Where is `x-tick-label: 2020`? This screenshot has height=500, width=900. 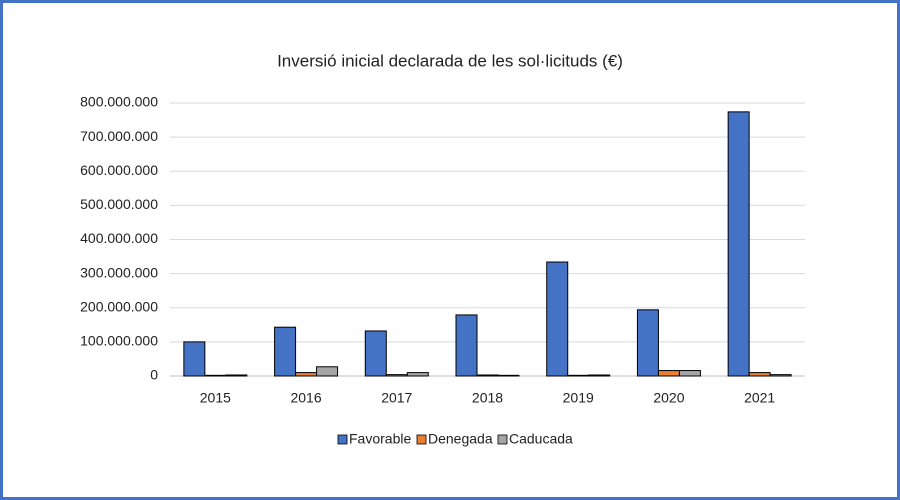
x-tick-label: 2020 is located at coordinates (668, 398).